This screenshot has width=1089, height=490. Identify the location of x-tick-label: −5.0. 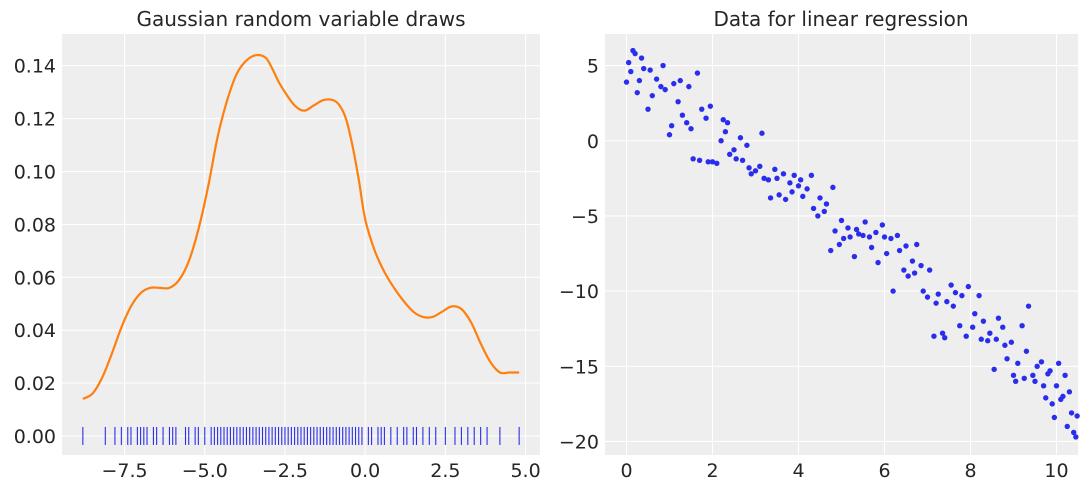
(205, 471).